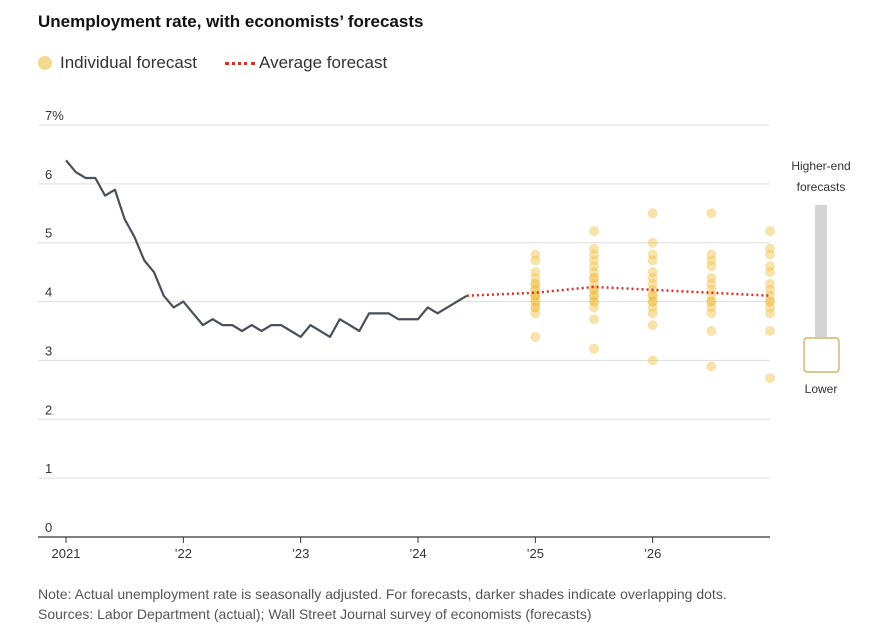 Image resolution: width=874 pixels, height=631 pixels. Describe the element at coordinates (45, 63) in the screenshot. I see `individual-forecast-swatch` at that location.